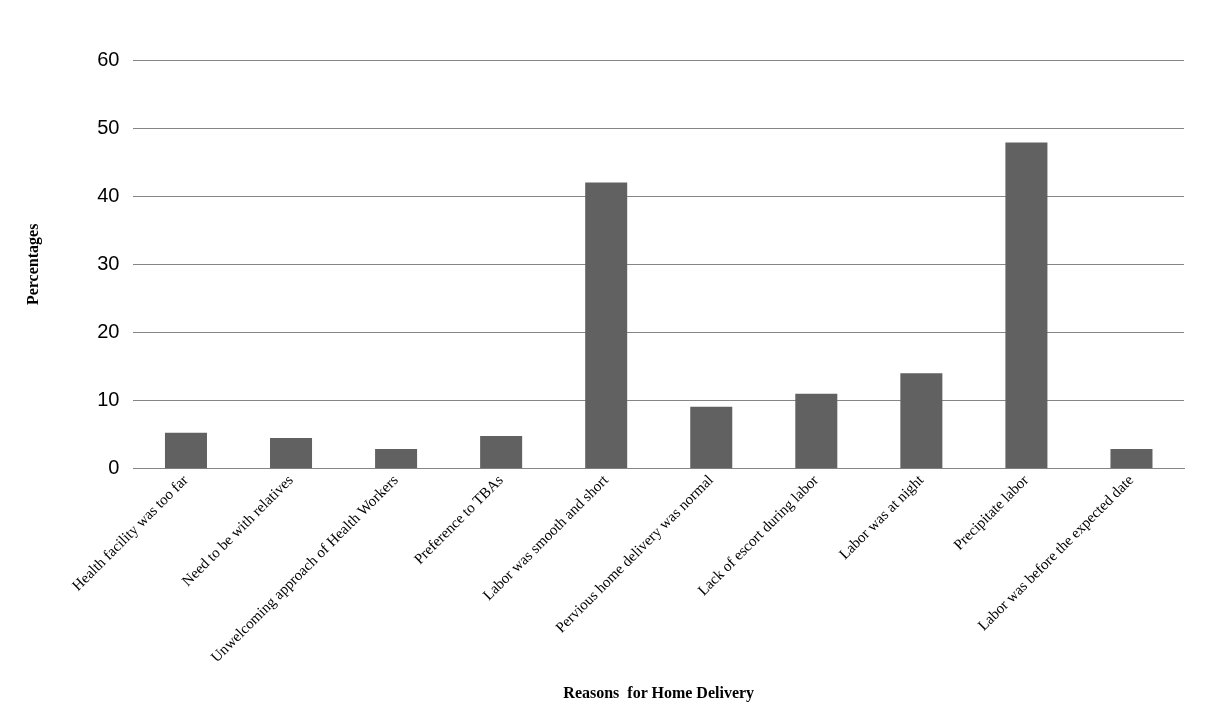 This screenshot has height=717, width=1209. What do you see at coordinates (108, 262) in the screenshot?
I see `y-tick-label: 30` at bounding box center [108, 262].